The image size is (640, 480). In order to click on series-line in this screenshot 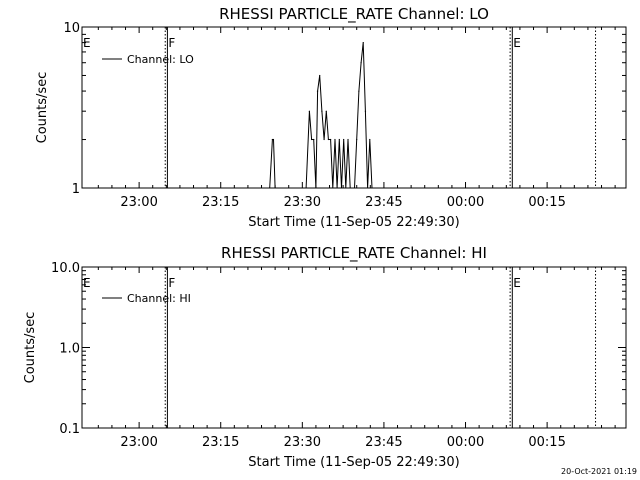, I will do `click(326, 115)`.